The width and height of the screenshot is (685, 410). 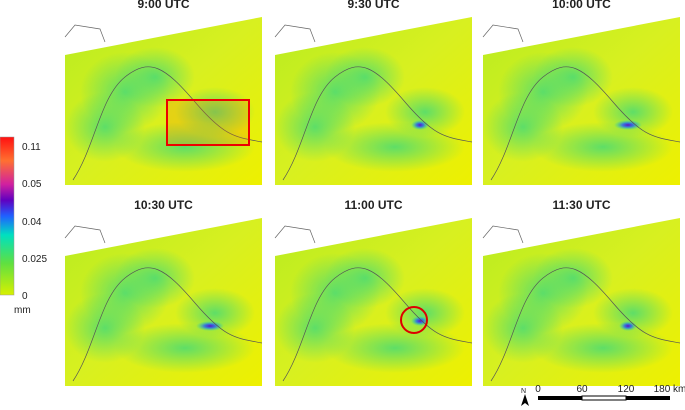 I want to click on panel-title: 9:00 UTC, so click(x=163, y=5).